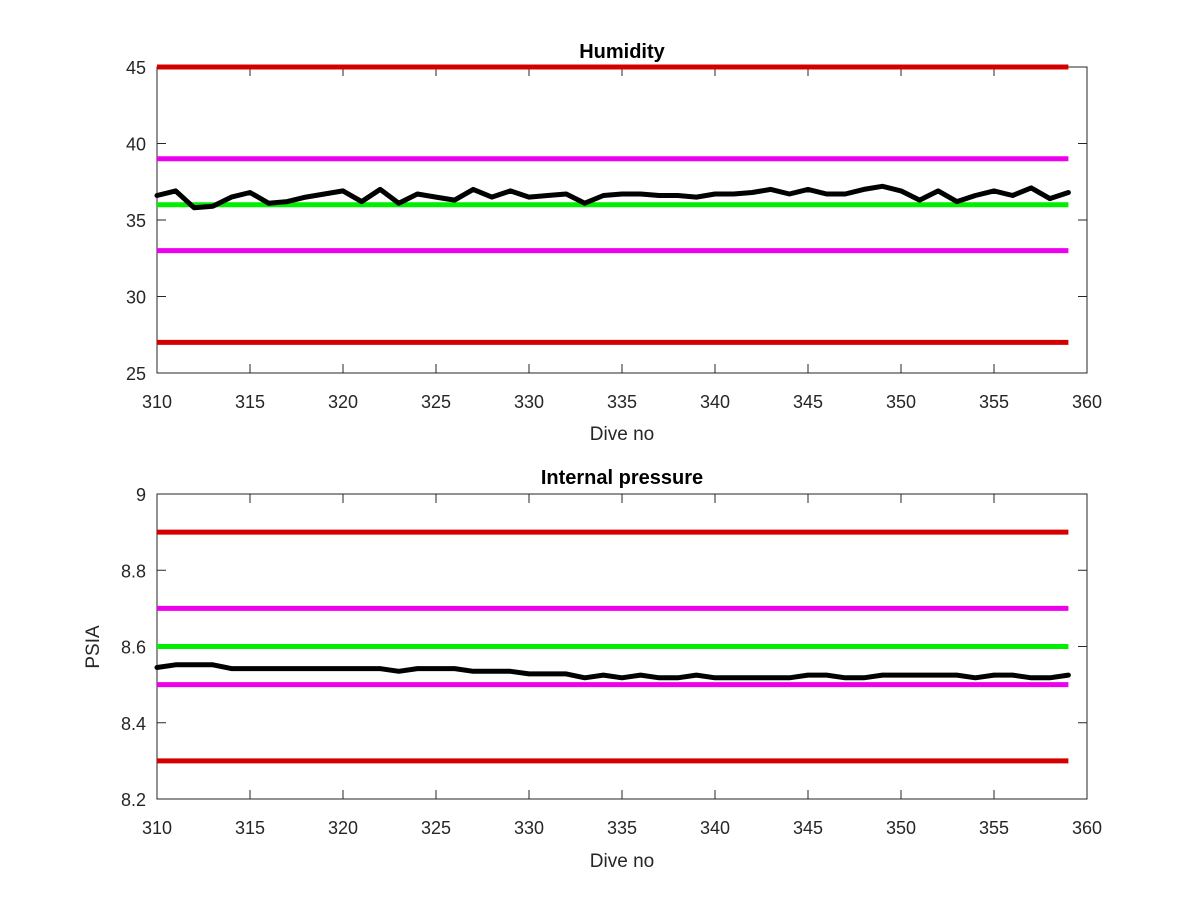 The width and height of the screenshot is (1200, 900). I want to click on internal-pressure-y-tick-label: 8.6, so click(133, 648).